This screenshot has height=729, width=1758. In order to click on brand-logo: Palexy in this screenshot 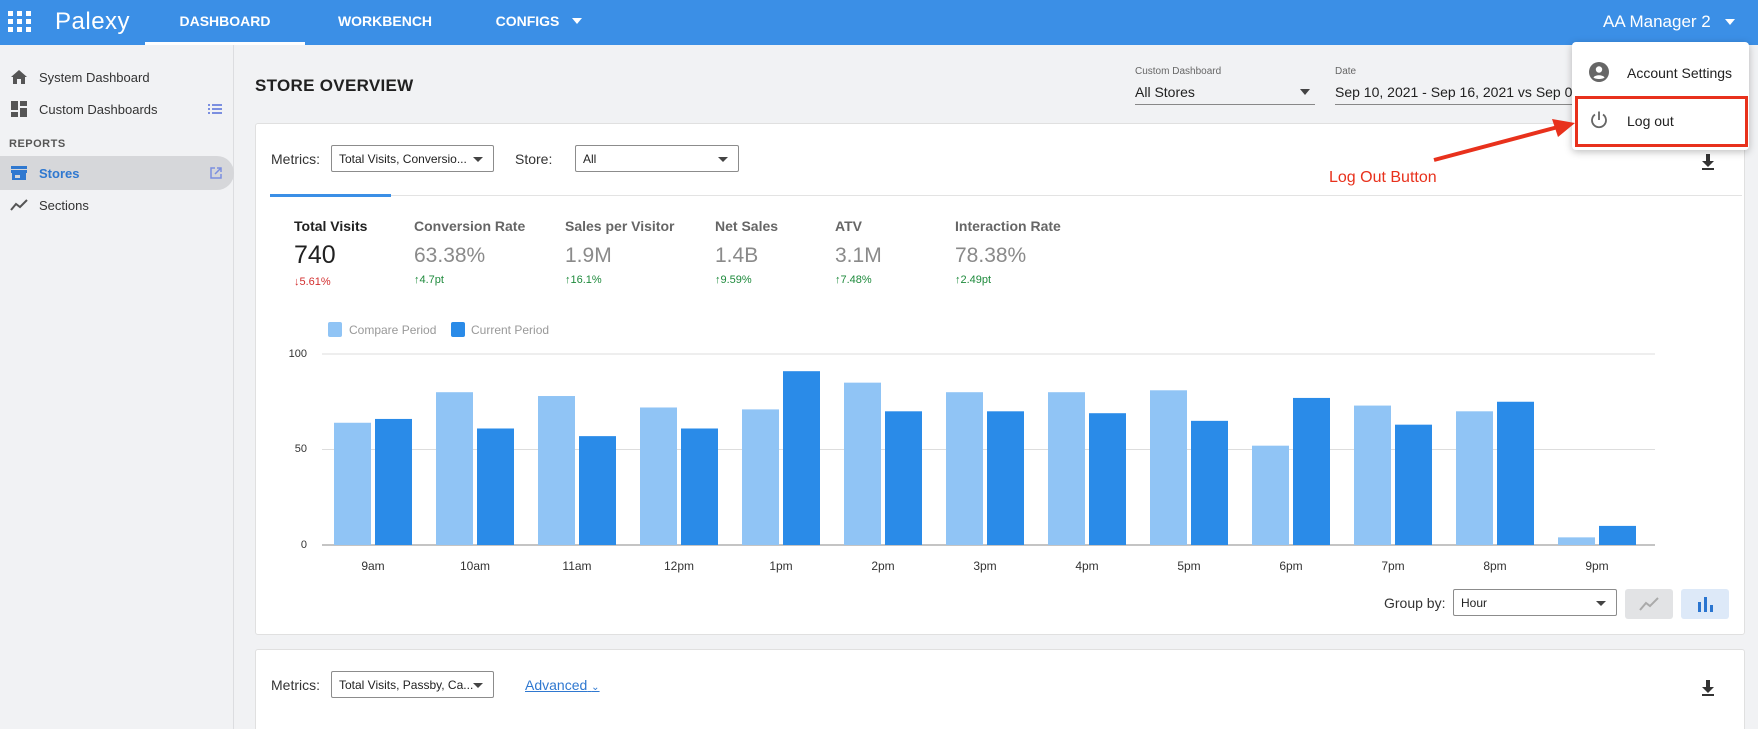, I will do `click(93, 21)`.